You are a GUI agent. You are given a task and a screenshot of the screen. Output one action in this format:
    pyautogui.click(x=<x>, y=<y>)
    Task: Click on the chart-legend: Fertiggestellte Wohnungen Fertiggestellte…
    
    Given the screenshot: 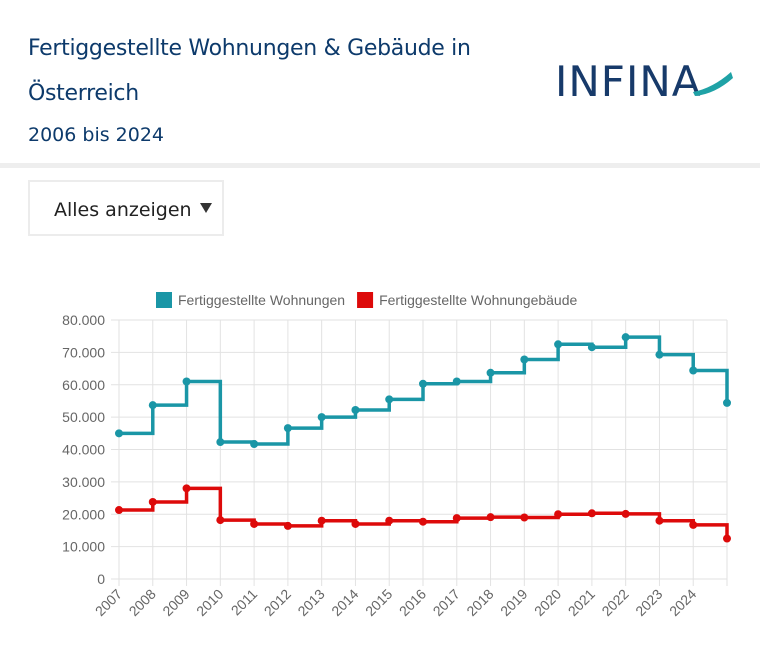 What is the action you would take?
    pyautogui.click(x=367, y=300)
    